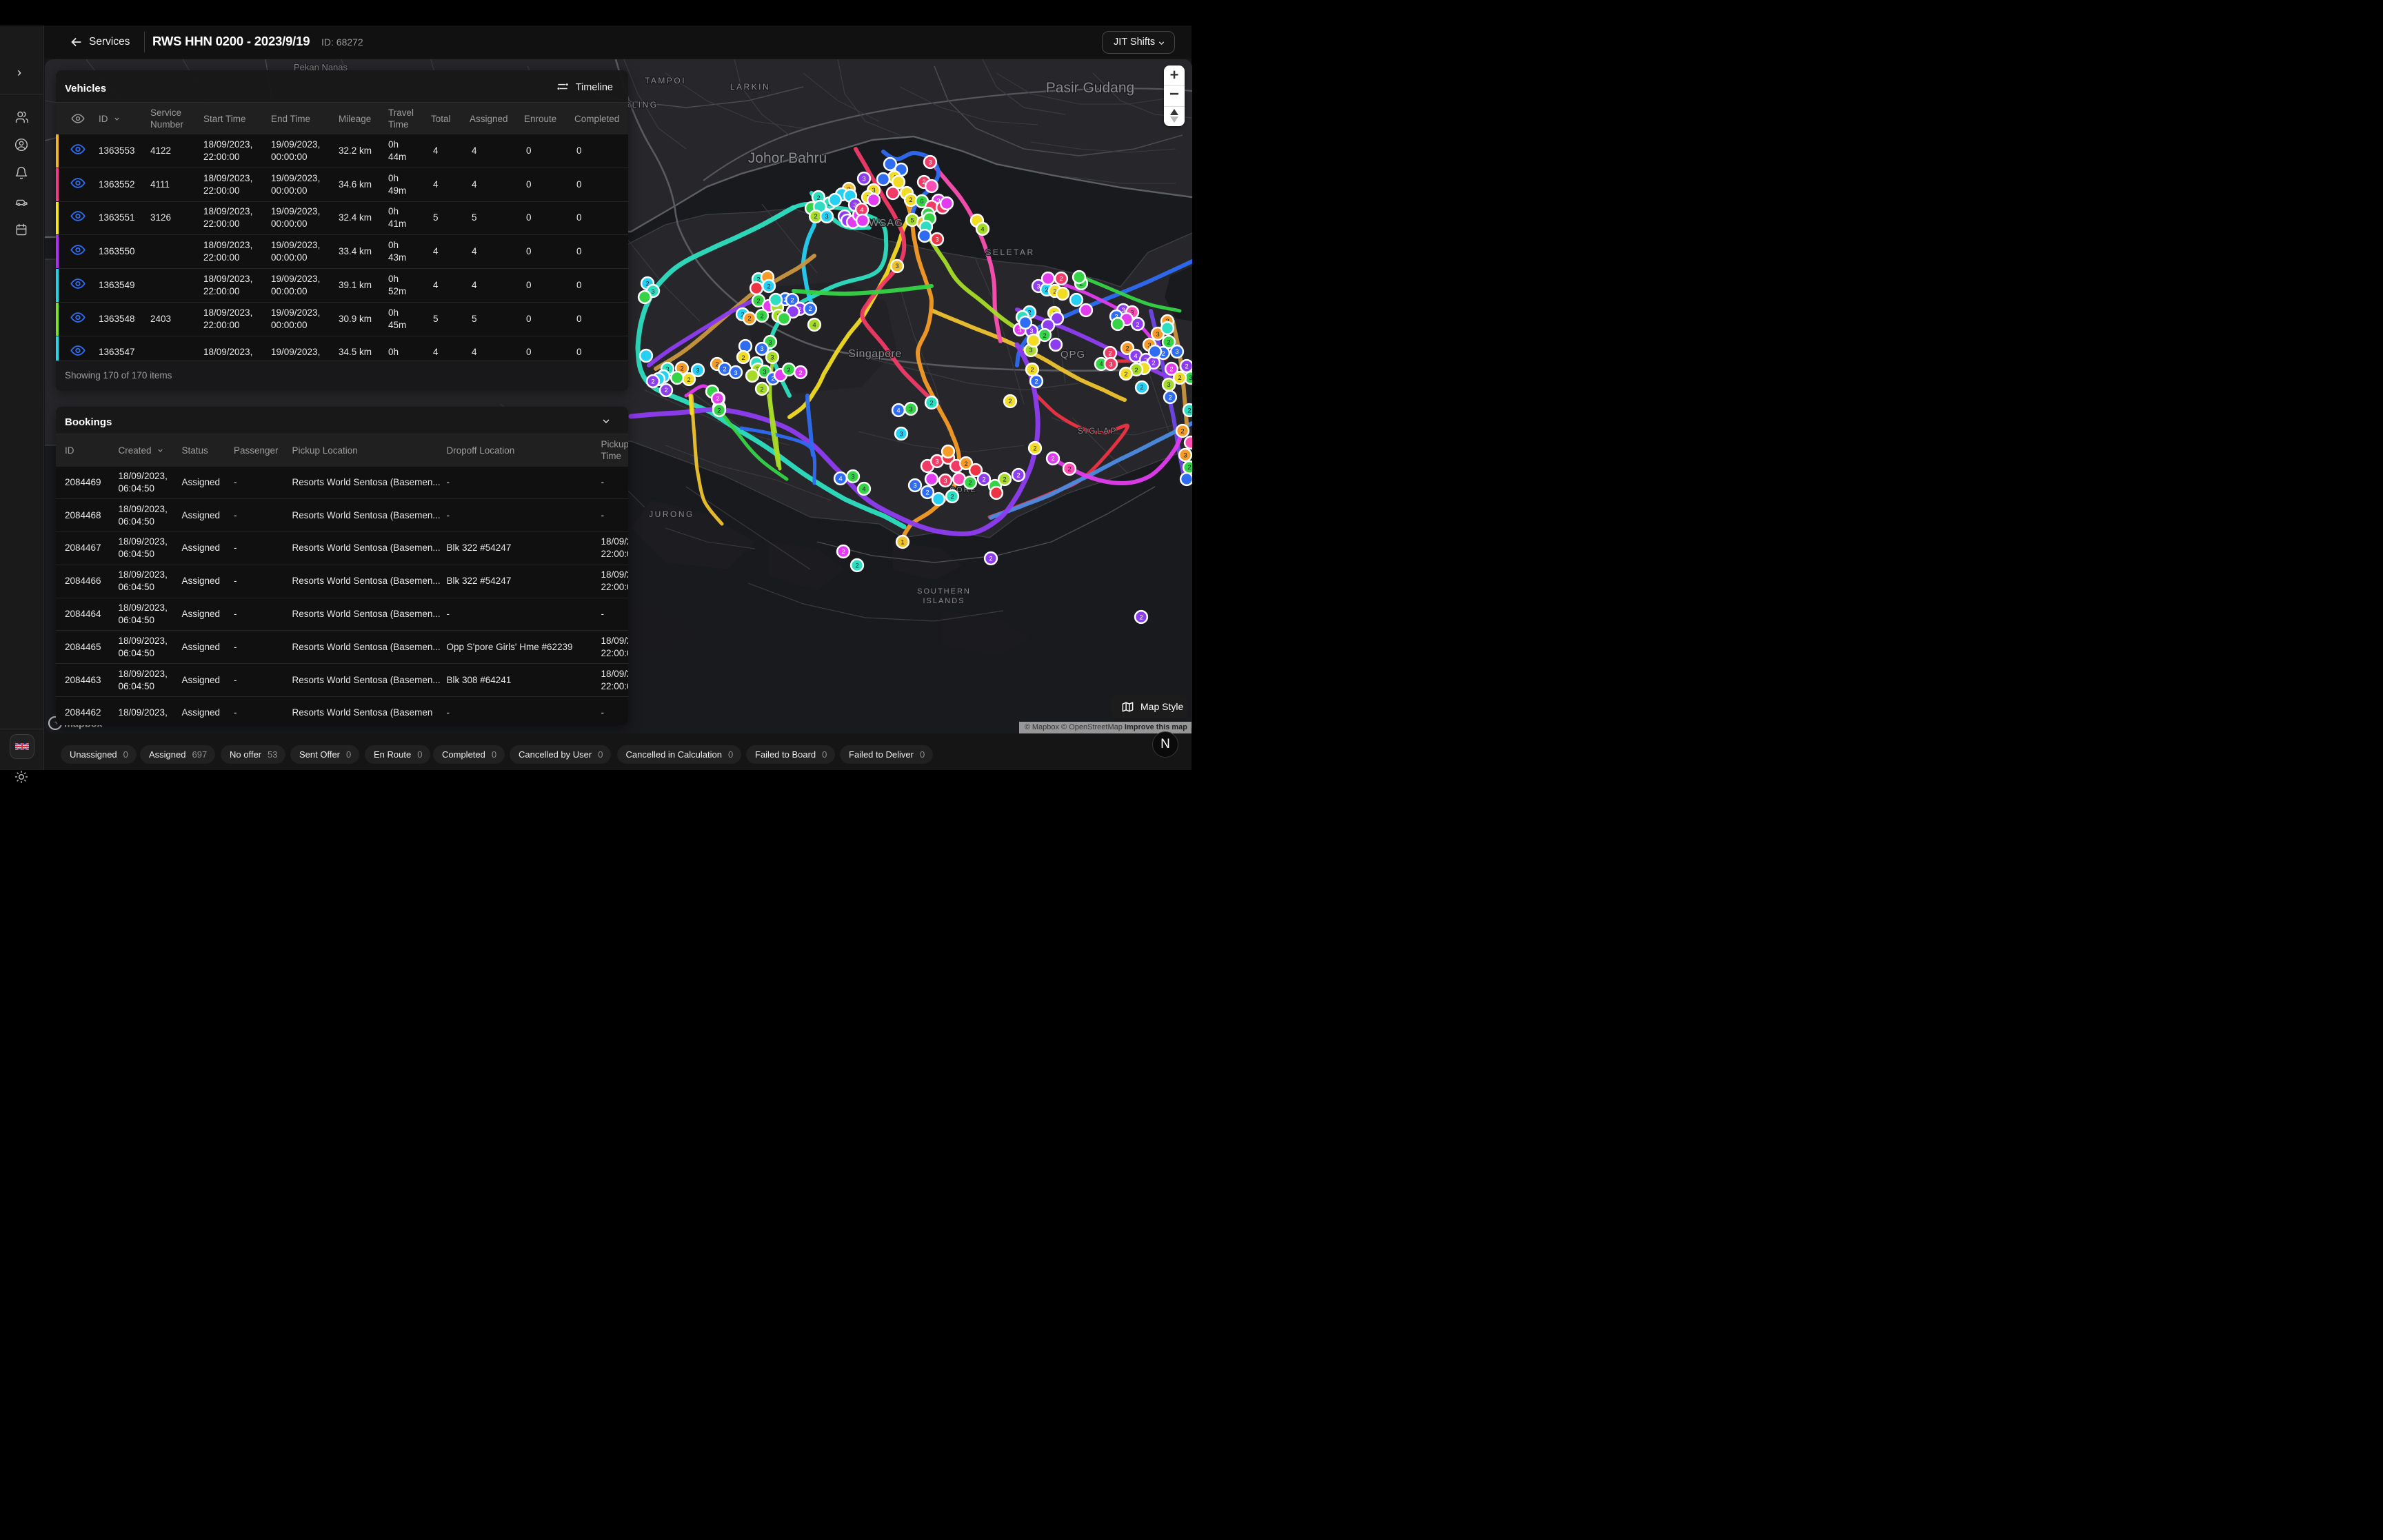 The image size is (2383, 1540). What do you see at coordinates (671, 514) in the screenshot?
I see `svg-text: JURONG` at bounding box center [671, 514].